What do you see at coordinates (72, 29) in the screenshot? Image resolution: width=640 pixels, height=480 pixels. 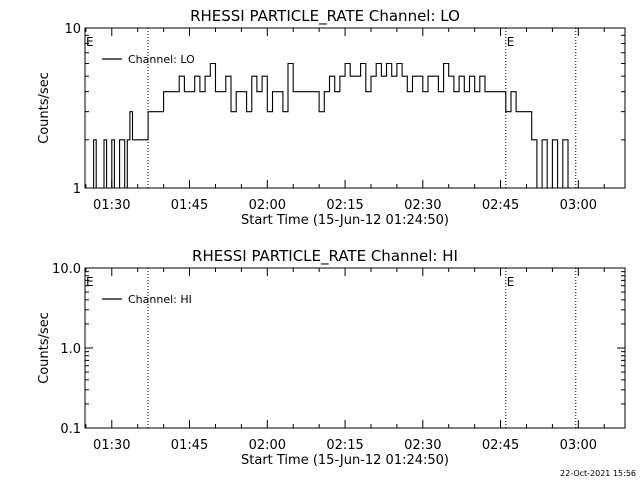 I see `y-tick-label: 10` at bounding box center [72, 29].